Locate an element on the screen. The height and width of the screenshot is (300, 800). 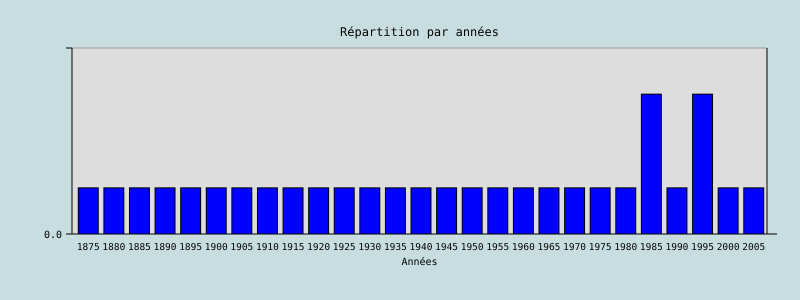
x-tick-label: 1990 is located at coordinates (677, 247).